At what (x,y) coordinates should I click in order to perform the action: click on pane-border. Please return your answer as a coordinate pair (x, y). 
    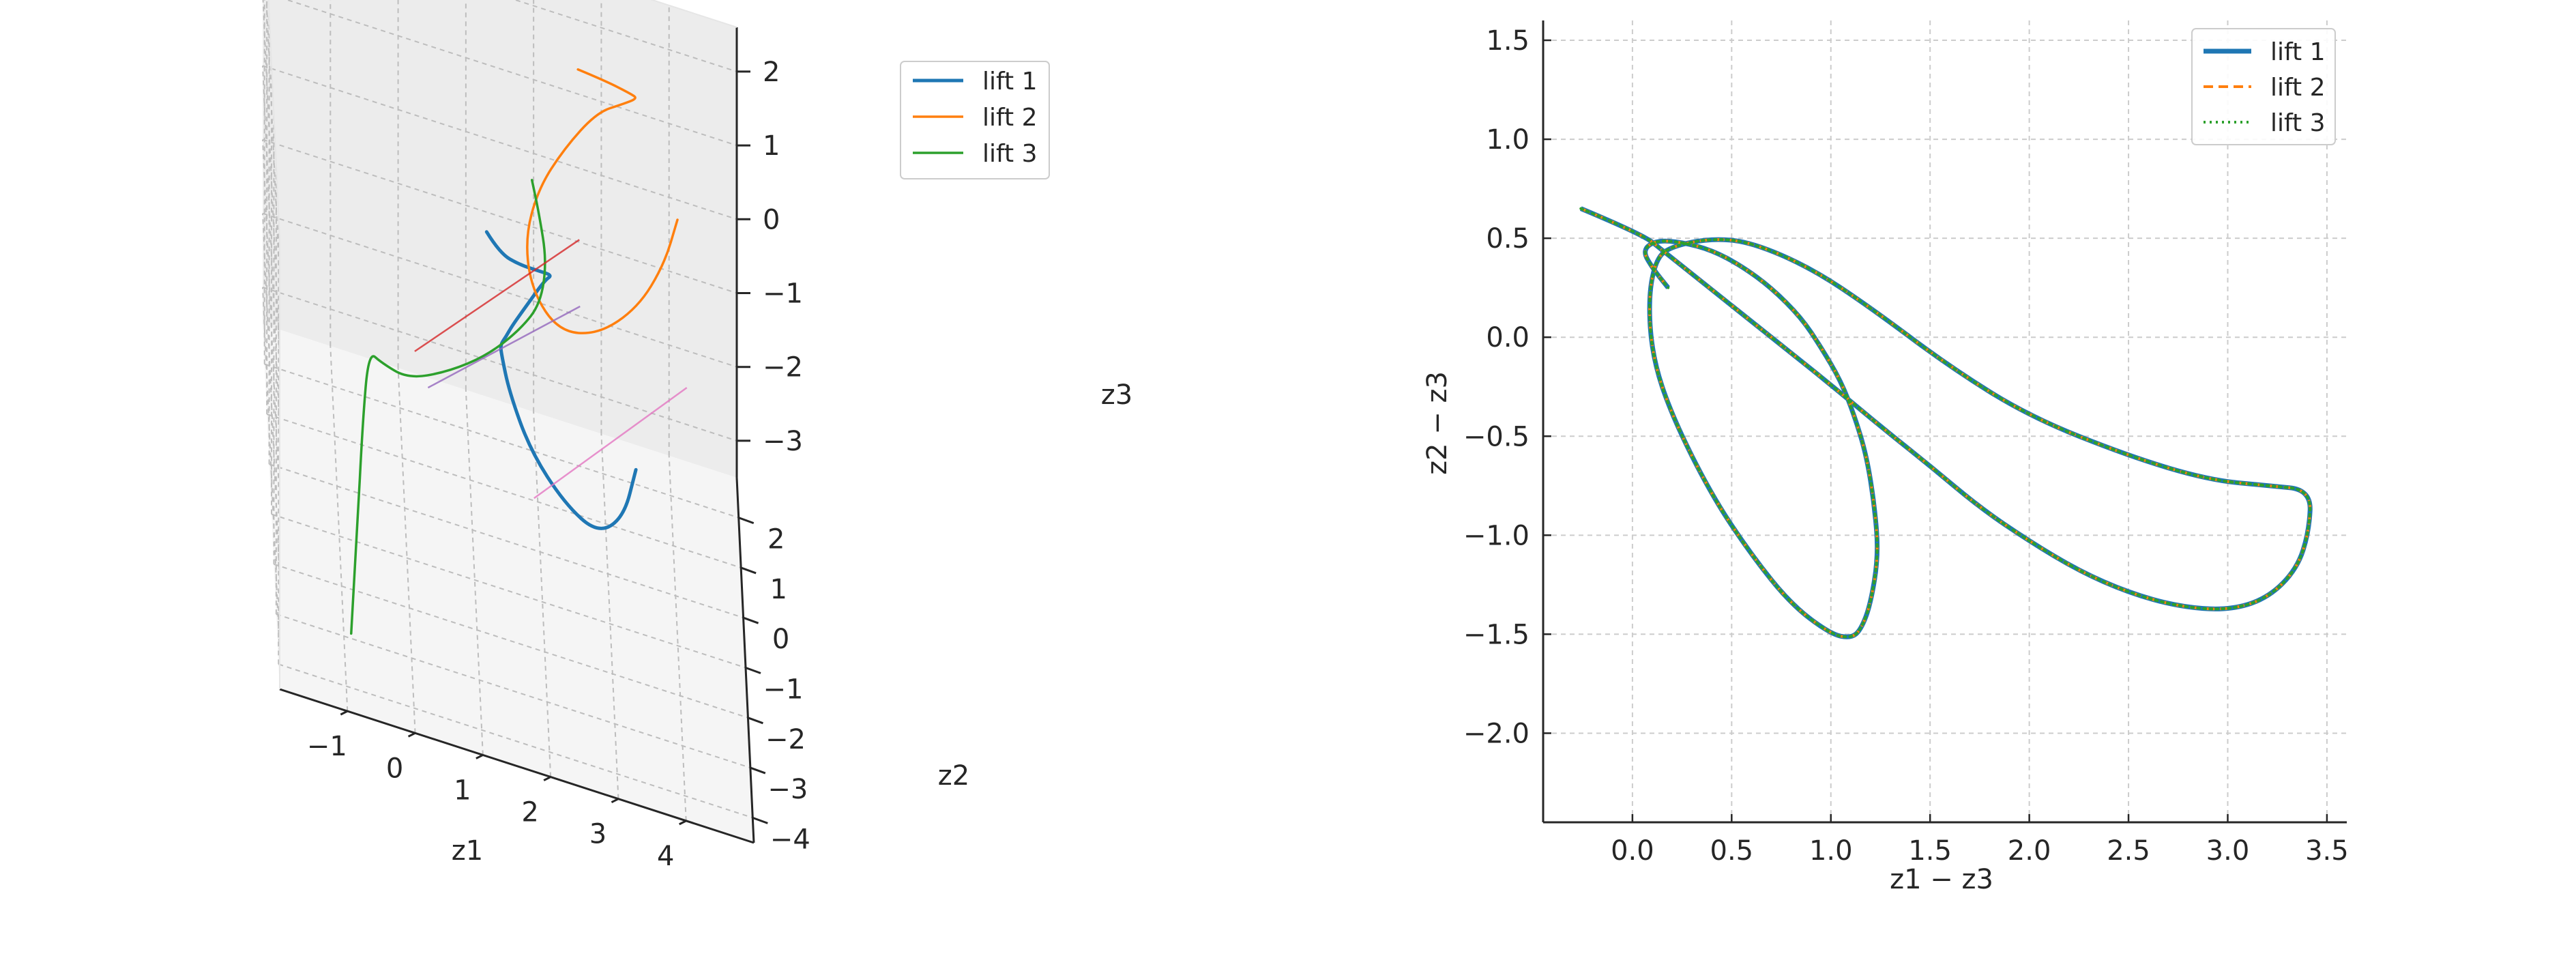
    Looking at the image, I should click on (502, 344).